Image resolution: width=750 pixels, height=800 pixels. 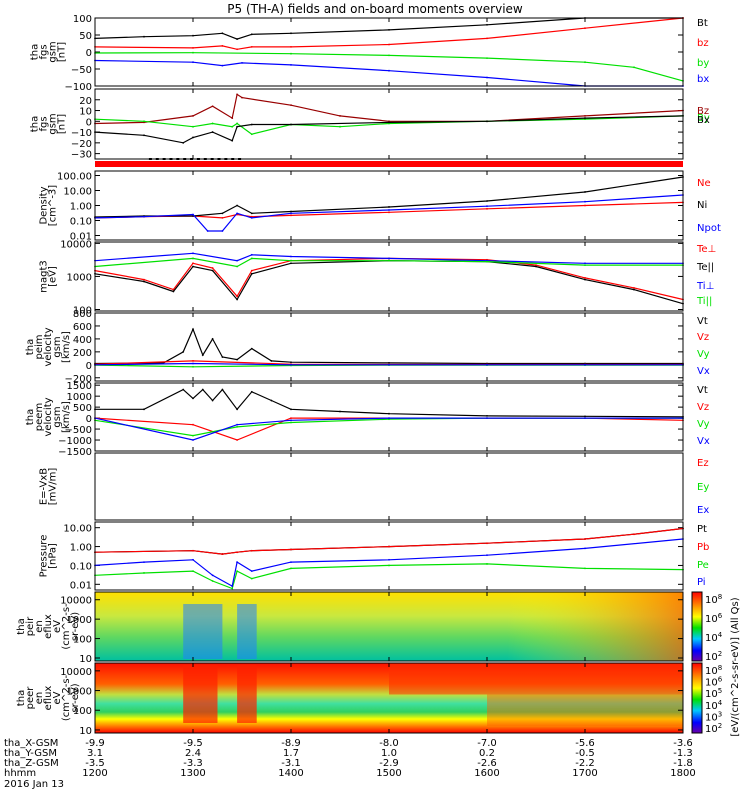 What do you see at coordinates (487, 763) in the screenshot?
I see `x-axis-value: -2.6` at bounding box center [487, 763].